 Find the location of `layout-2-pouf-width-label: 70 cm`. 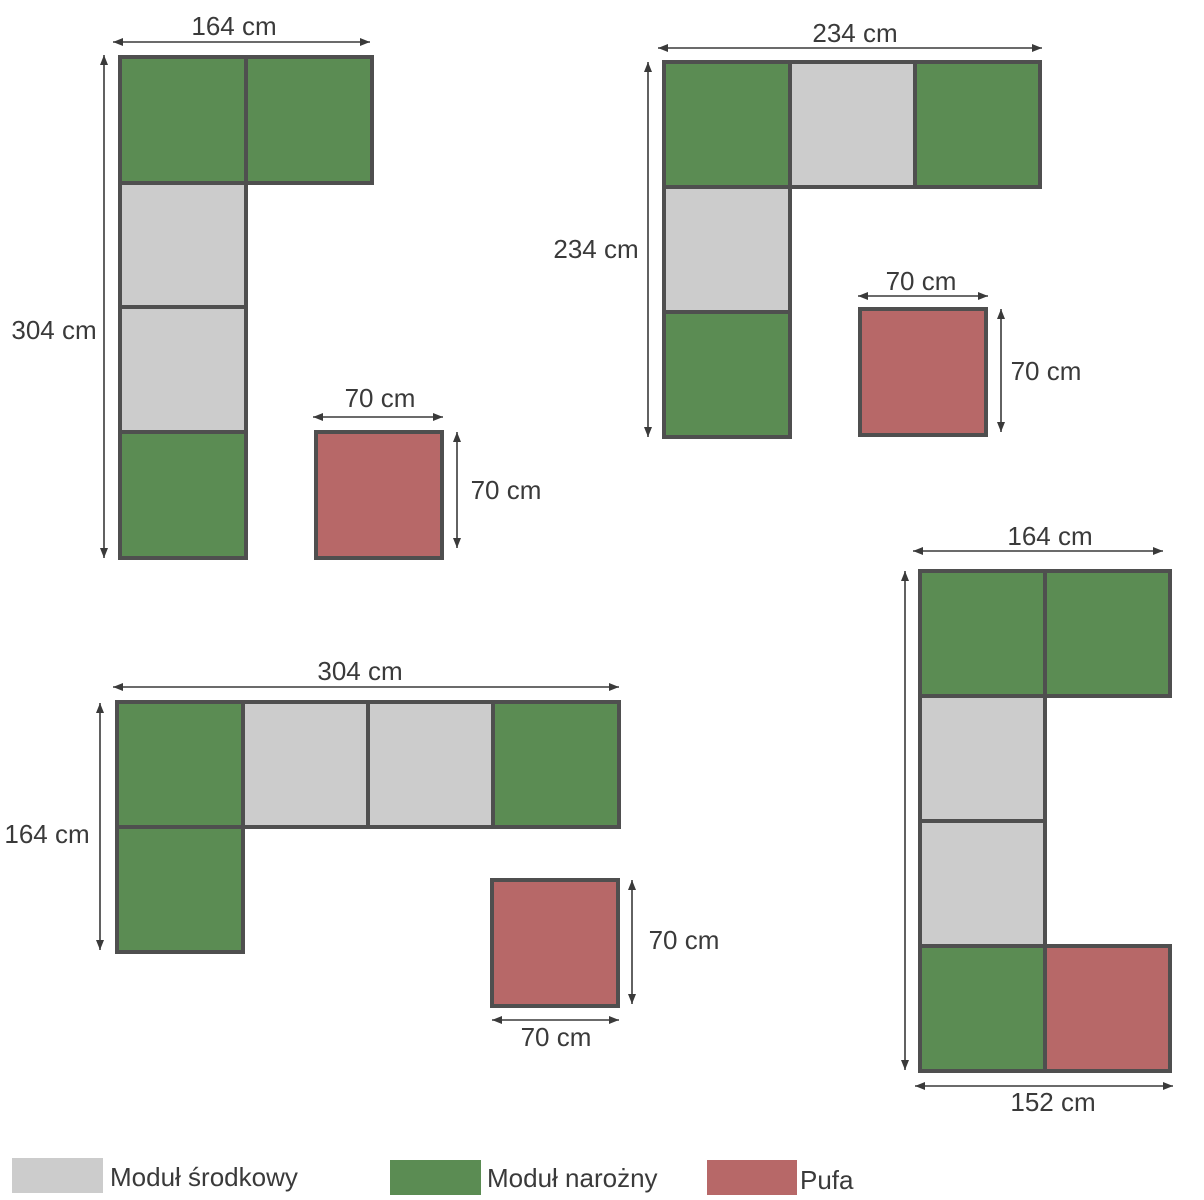

layout-2-pouf-width-label: 70 cm is located at coordinates (921, 281).